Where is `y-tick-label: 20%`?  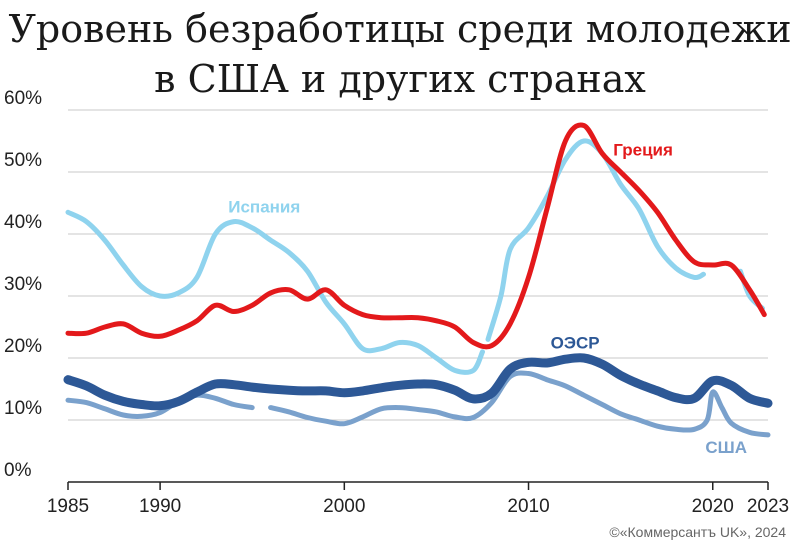 y-tick-label: 20% is located at coordinates (23, 346).